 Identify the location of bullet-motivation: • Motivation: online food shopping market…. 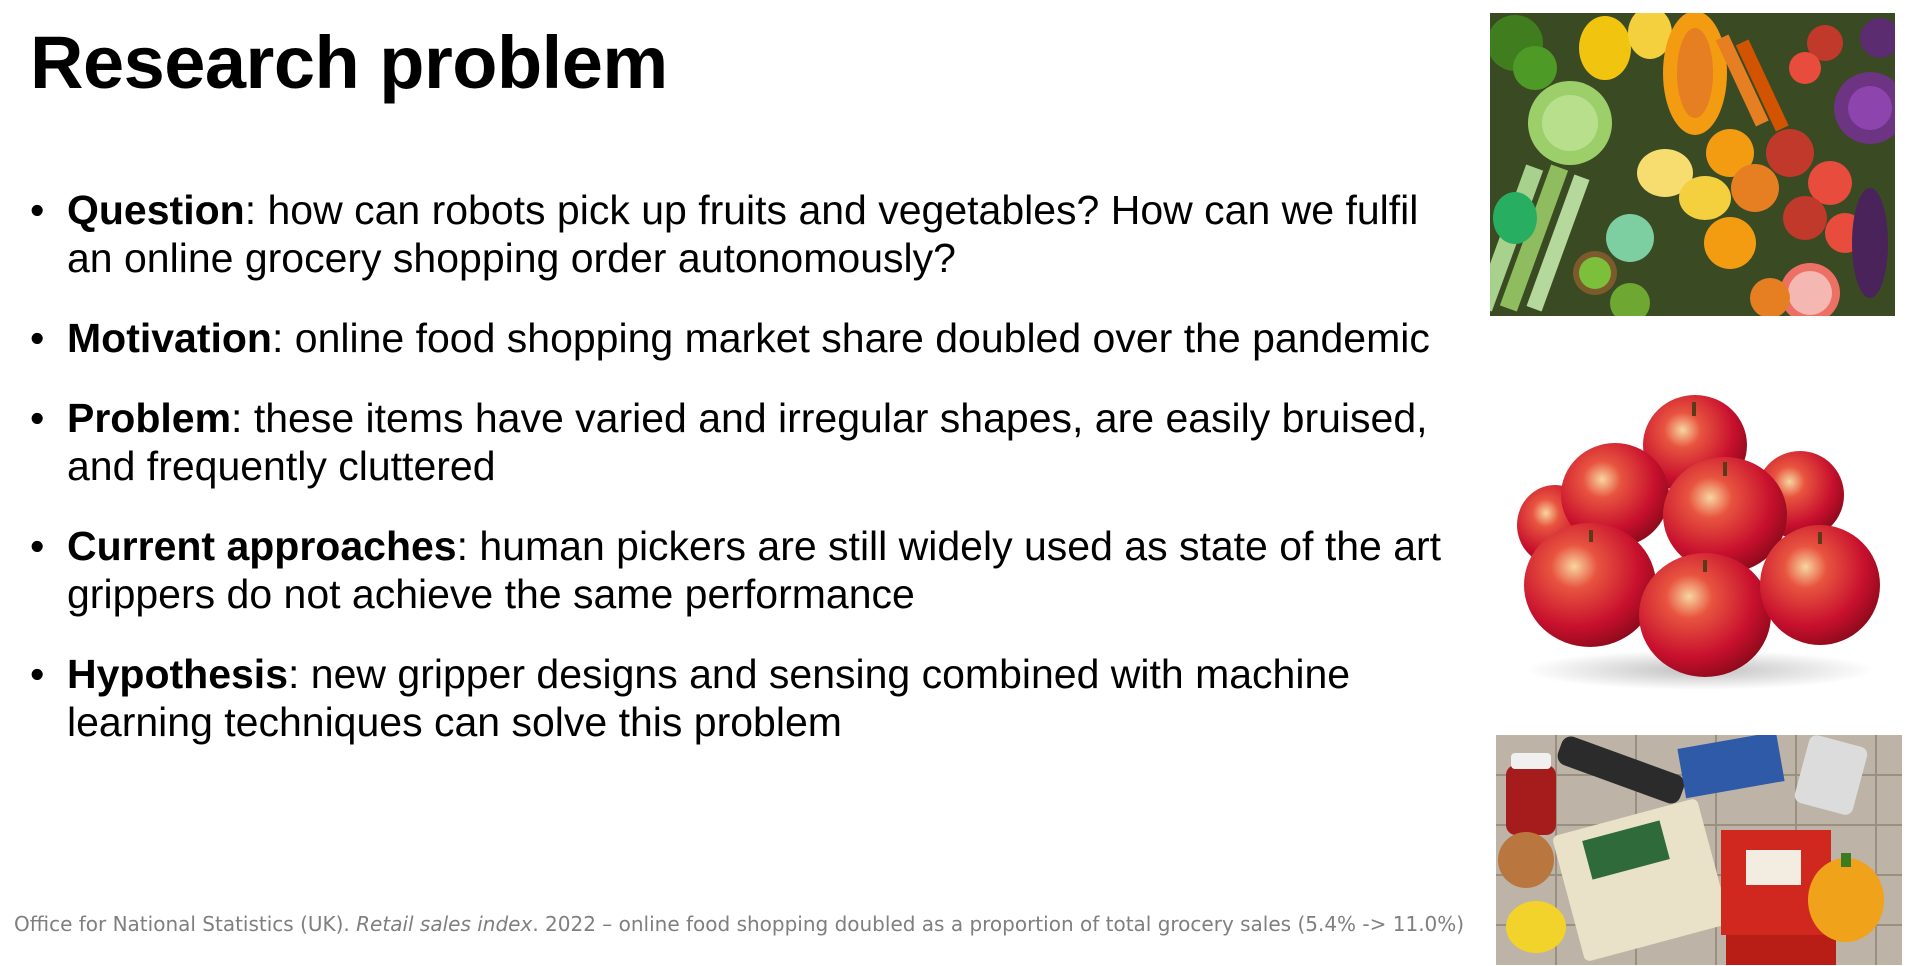
(750, 338).